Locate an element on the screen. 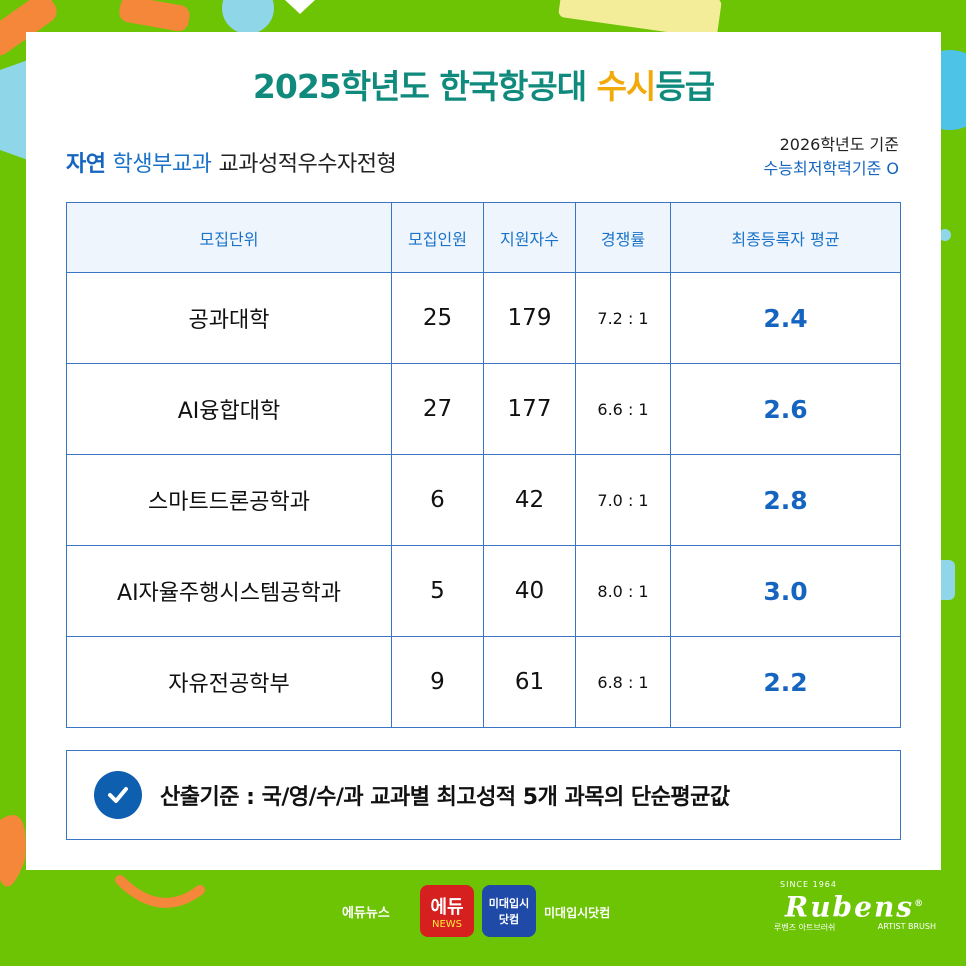  cell-unit: 스마트드론공학과 is located at coordinates (229, 500).